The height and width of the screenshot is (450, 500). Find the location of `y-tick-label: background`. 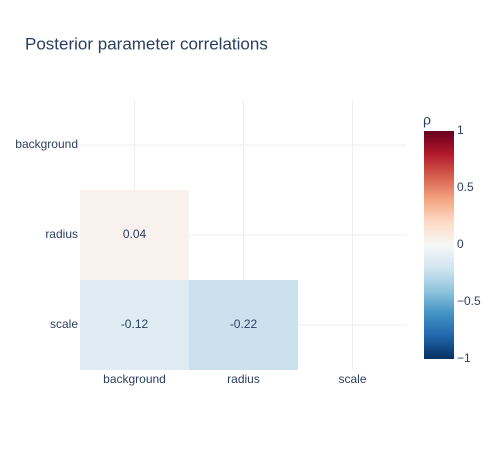

y-tick-label: background is located at coordinates (46, 144).